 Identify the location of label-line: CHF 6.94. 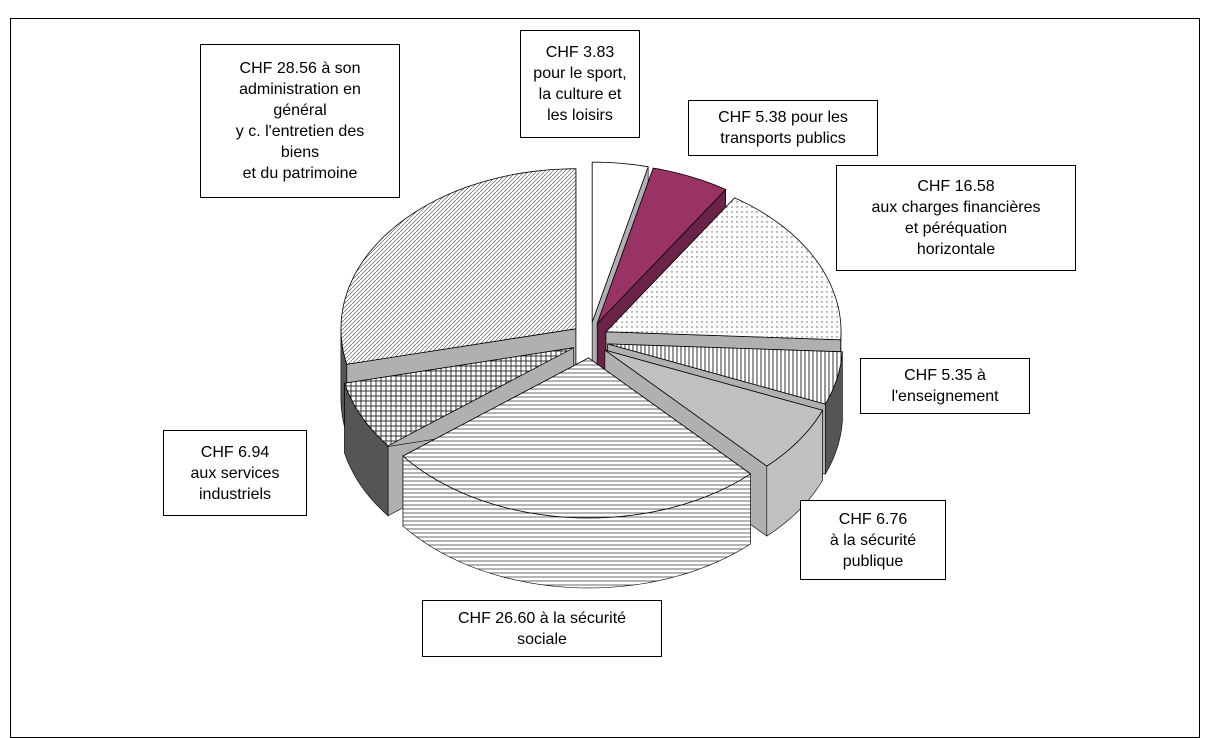
(235, 452).